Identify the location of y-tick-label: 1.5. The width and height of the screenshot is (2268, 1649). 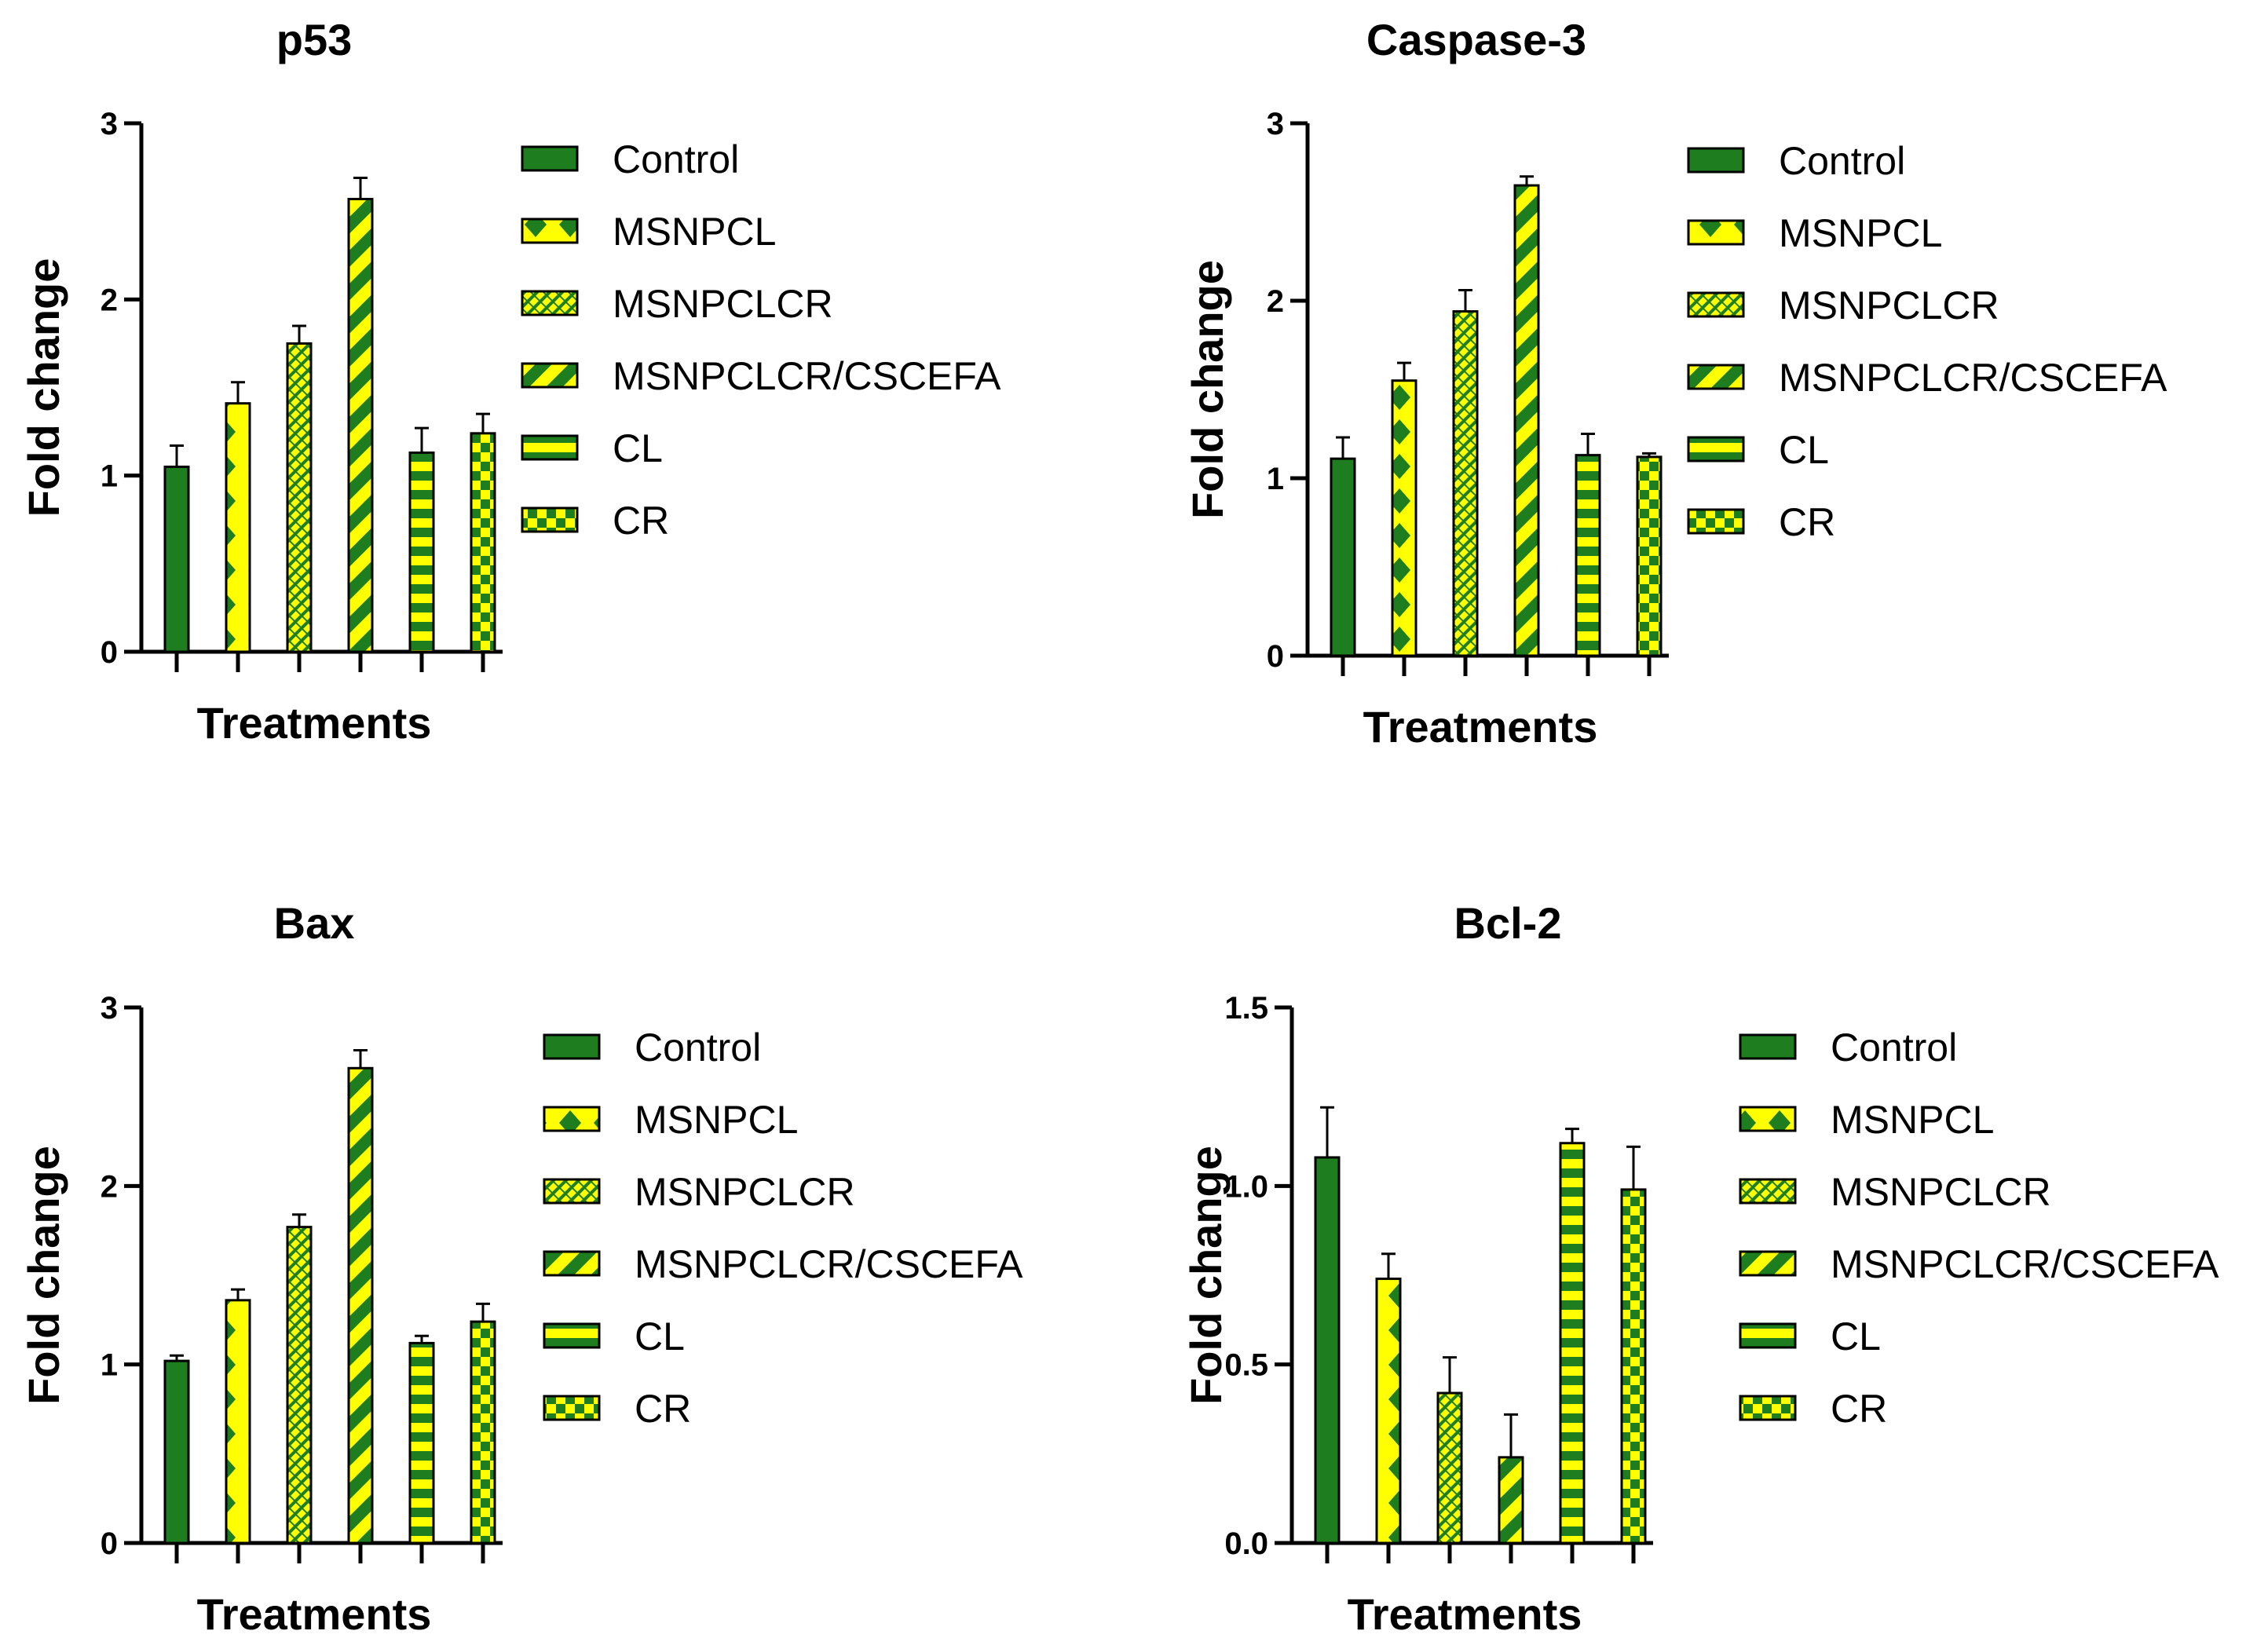
(1246, 1008).